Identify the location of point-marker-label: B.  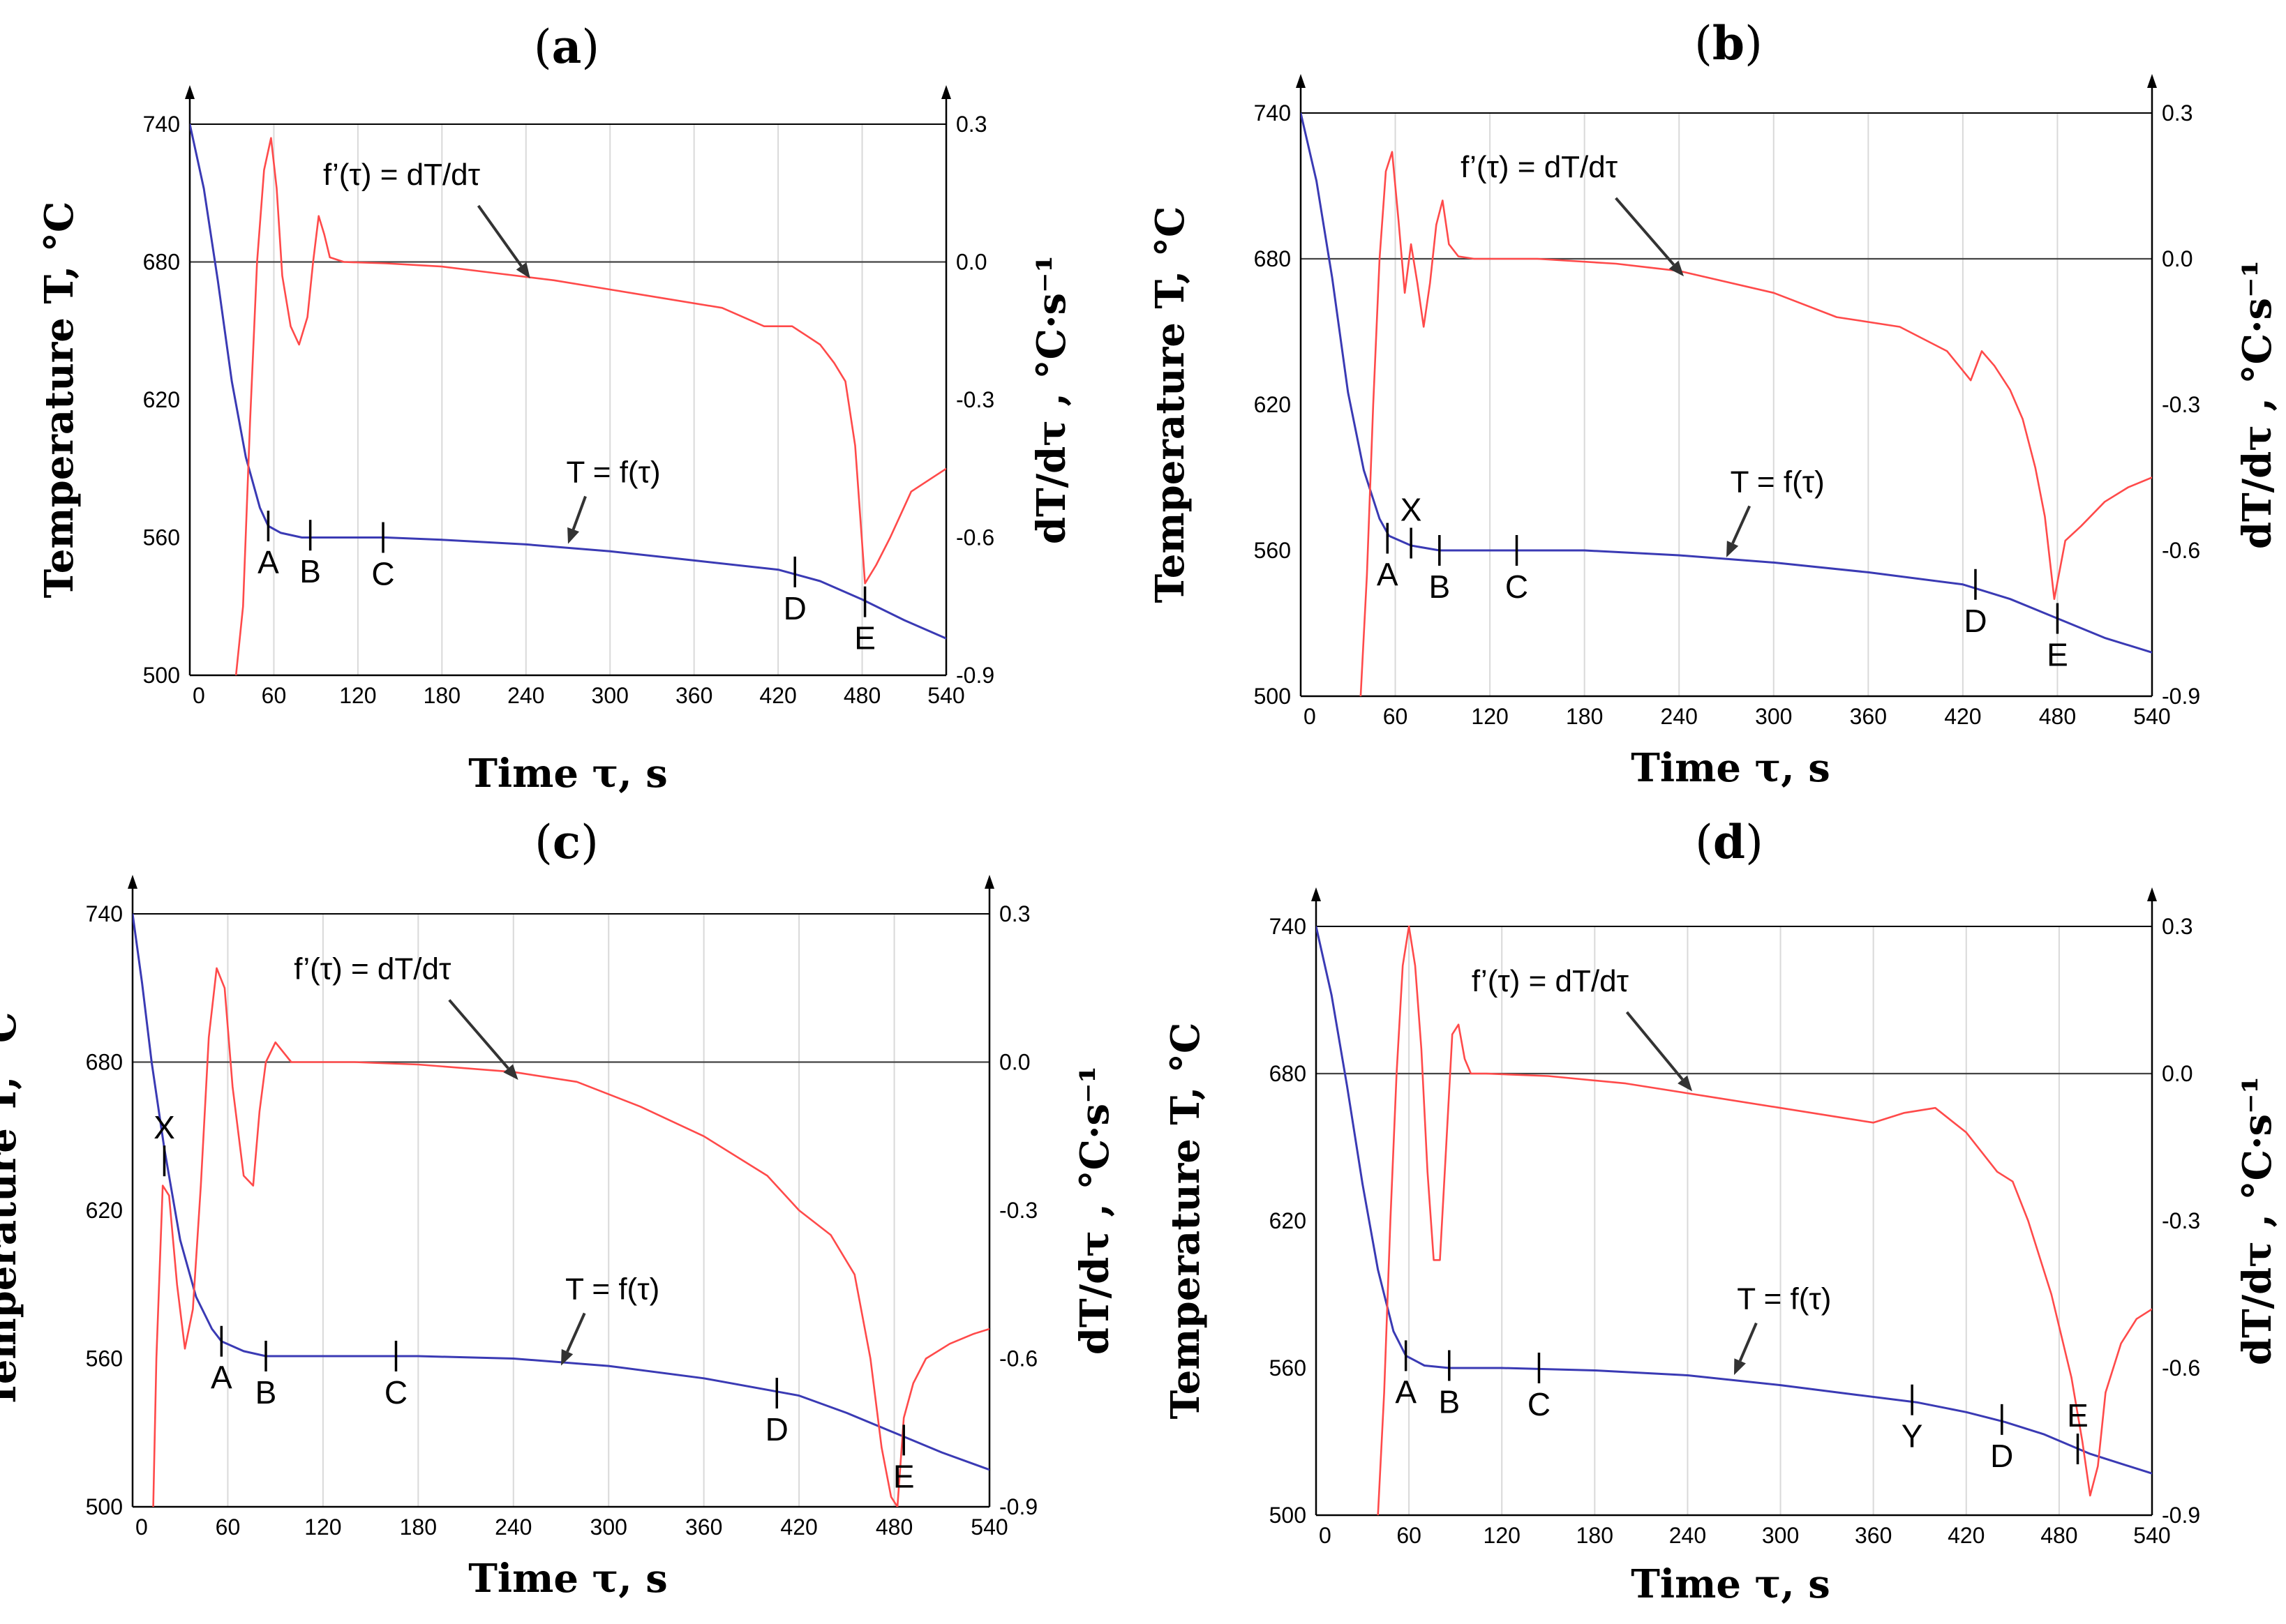
(1439, 587).